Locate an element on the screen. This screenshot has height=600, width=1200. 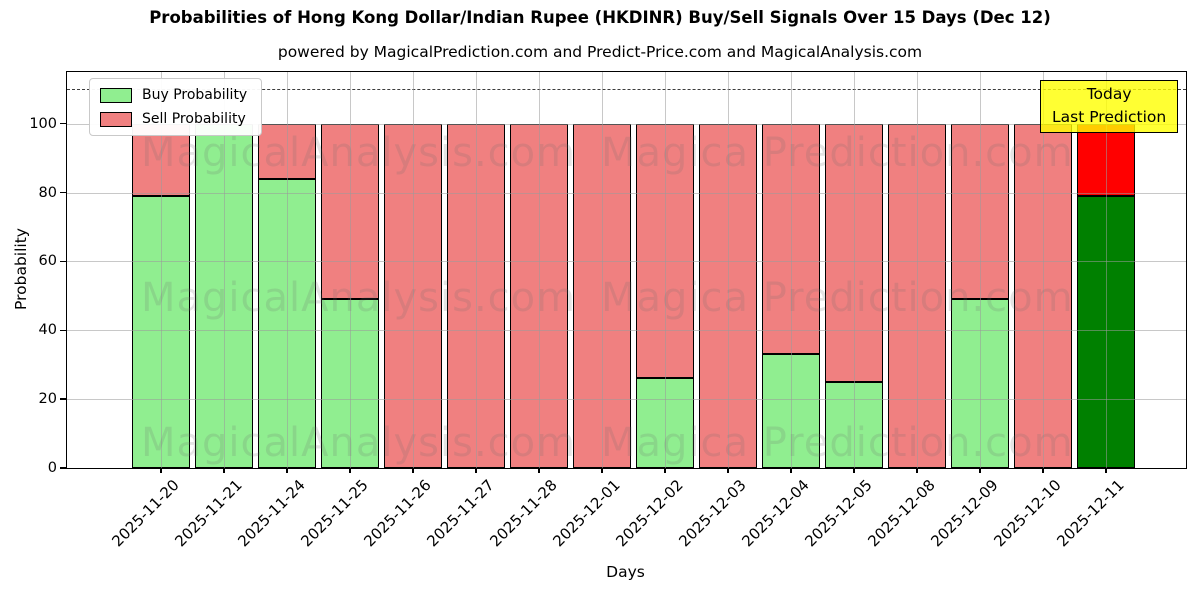
x-tick-label-2025-11-27: 2025-11-27 is located at coordinates (460, 513).